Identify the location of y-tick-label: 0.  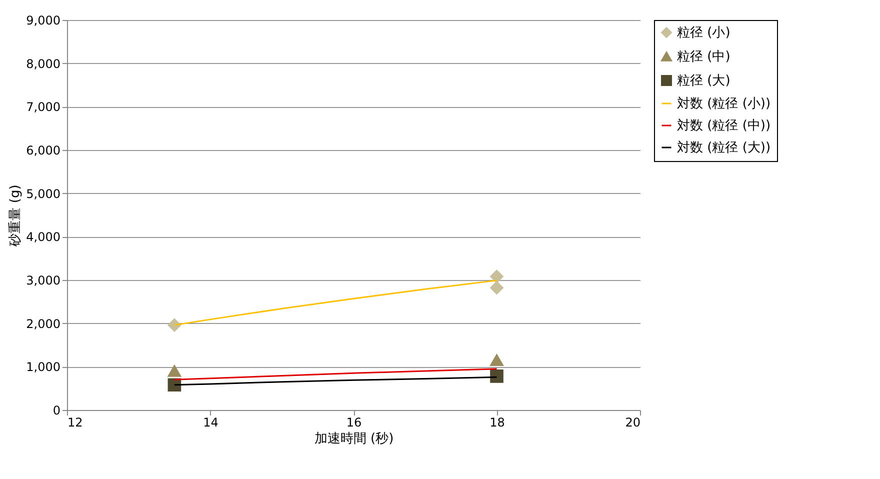
(56, 411).